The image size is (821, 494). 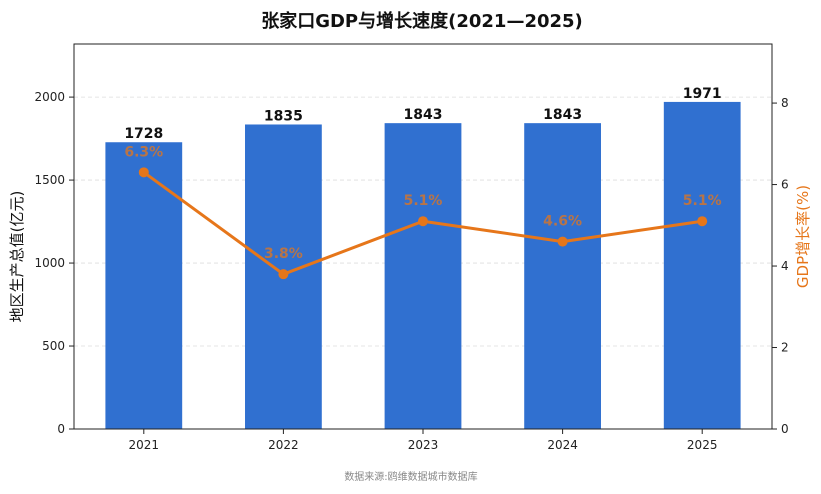 I want to click on x-tick-label: 2025, so click(x=702, y=445).